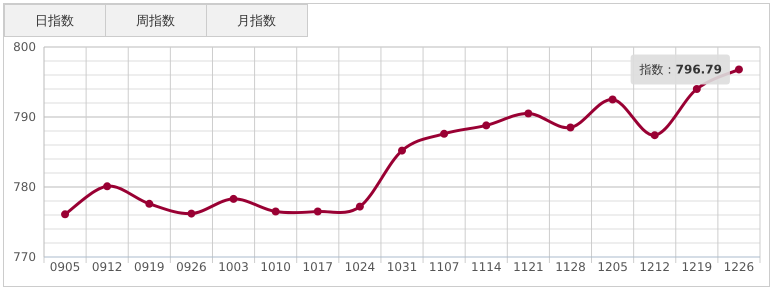  I want to click on x-tick-label: 0926, so click(191, 267).